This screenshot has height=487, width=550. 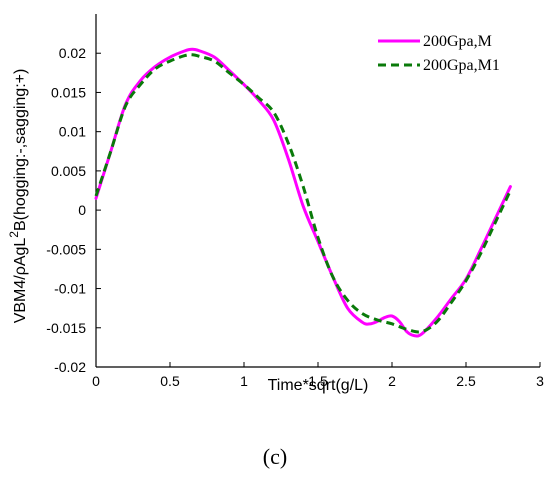 What do you see at coordinates (66, 328) in the screenshot?
I see `y-tick-label: -0.015` at bounding box center [66, 328].